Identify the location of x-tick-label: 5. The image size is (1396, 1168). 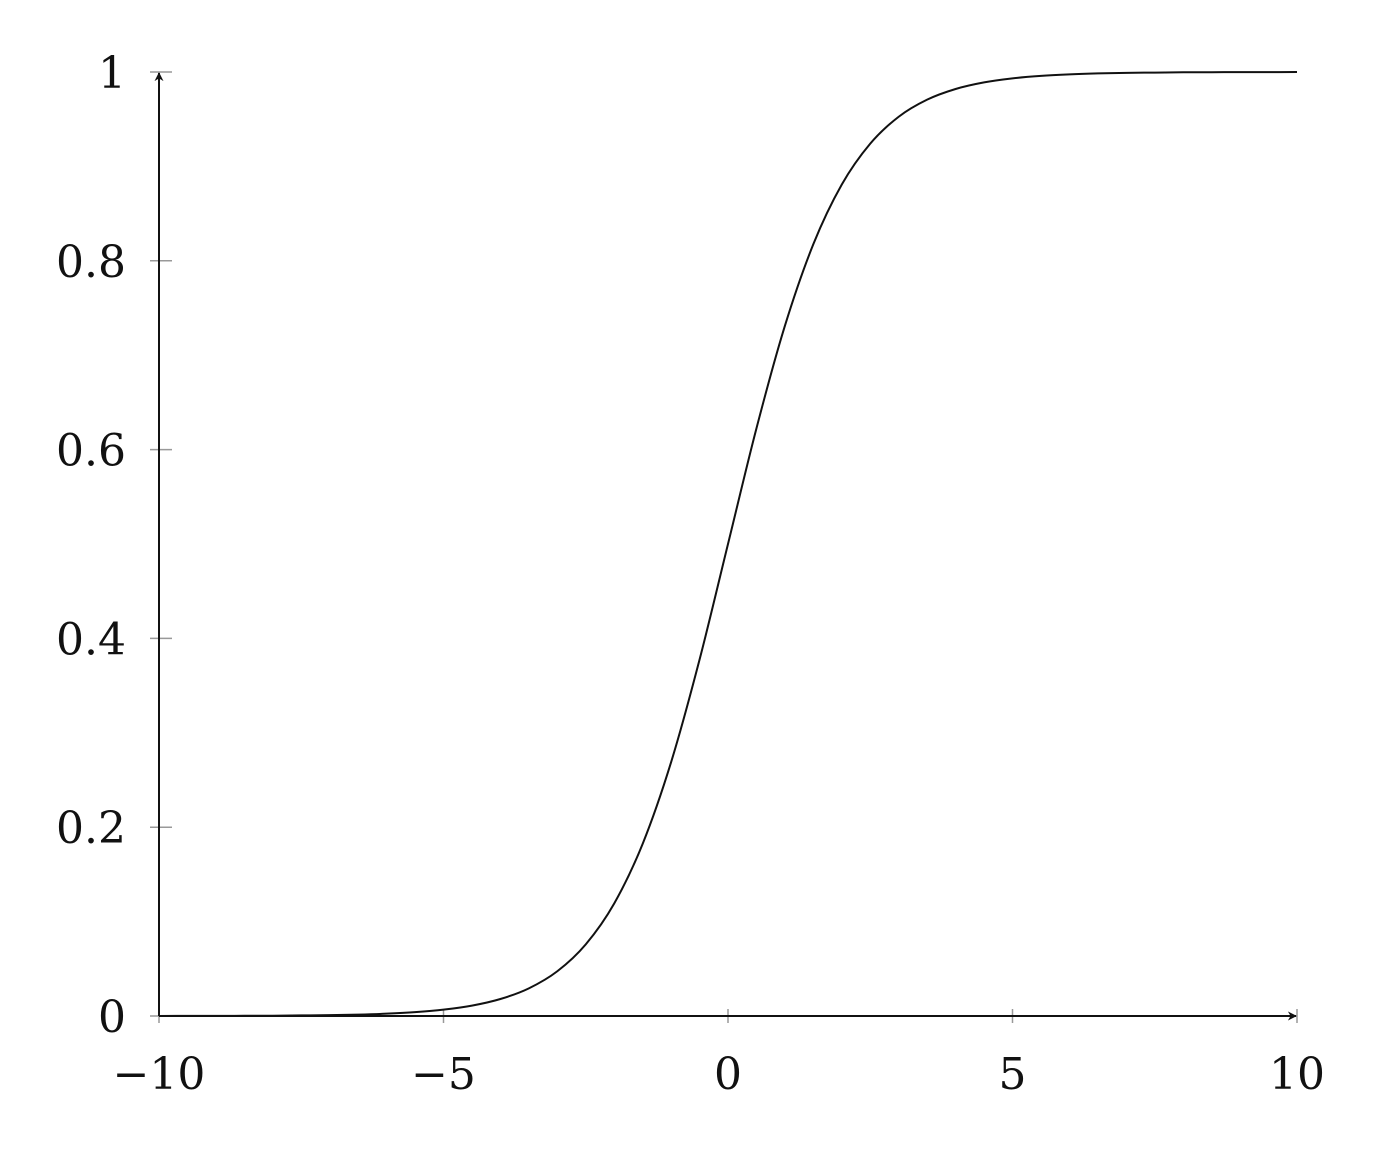
(1013, 1074).